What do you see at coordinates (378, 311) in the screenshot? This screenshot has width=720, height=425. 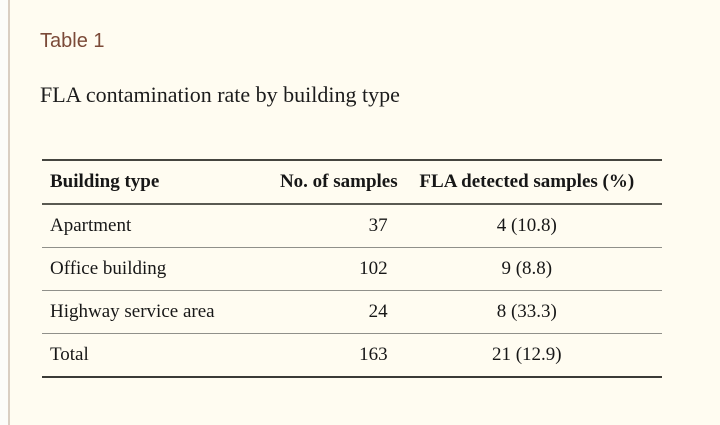 I see `cell-no-of-samples: 24` at bounding box center [378, 311].